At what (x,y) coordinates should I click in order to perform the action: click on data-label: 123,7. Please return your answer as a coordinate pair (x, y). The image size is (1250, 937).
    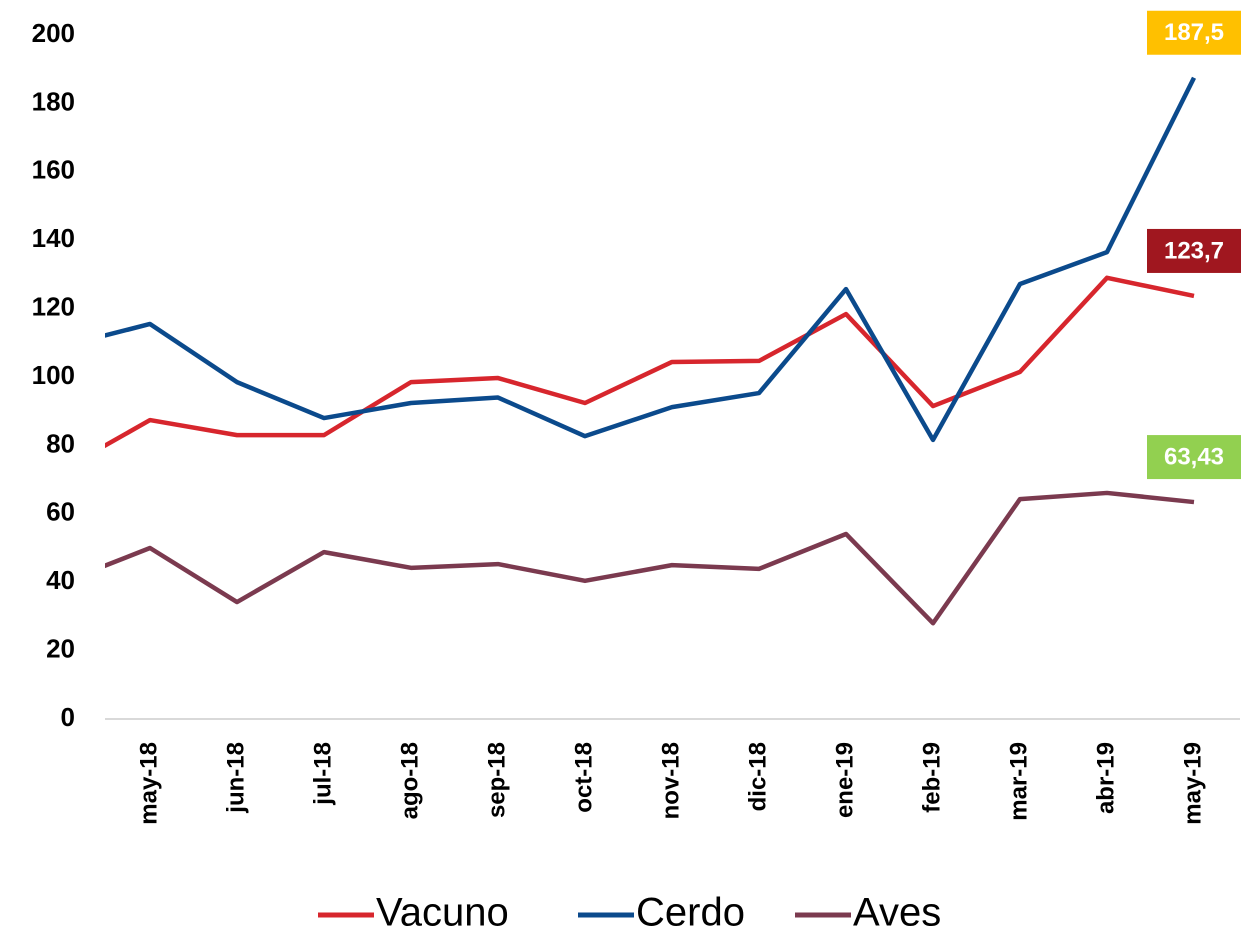
    Looking at the image, I should click on (1194, 250).